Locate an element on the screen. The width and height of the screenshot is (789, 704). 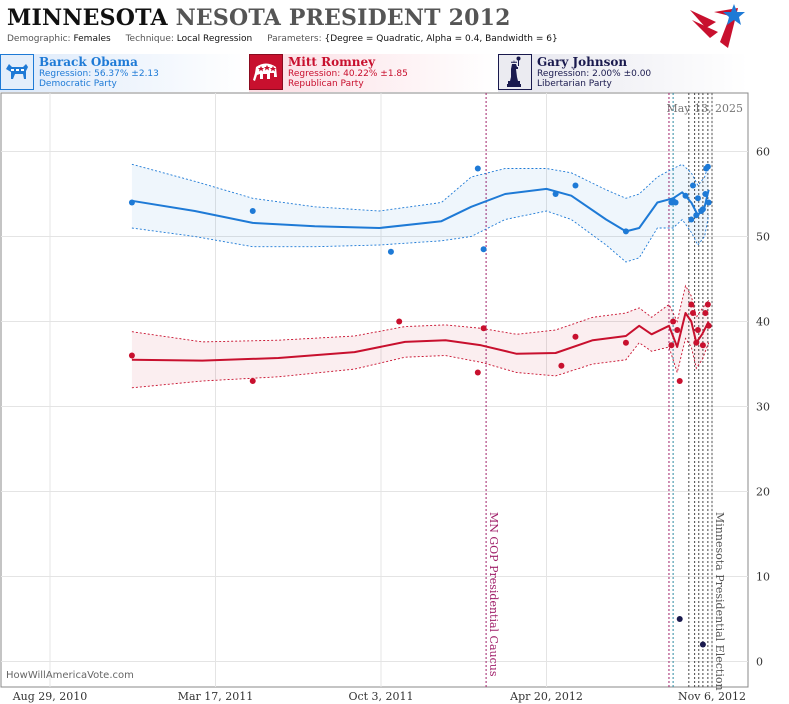
event-label: MN GOP Presidential Caucus is located at coordinates (493, 594).